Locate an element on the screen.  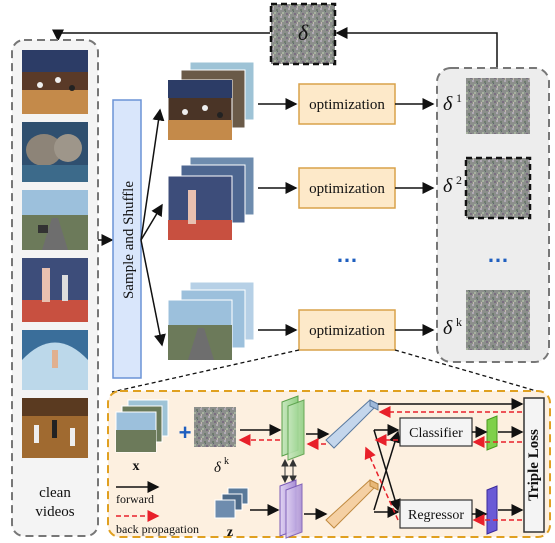
delta-universal-label: δ is located at coordinates (303, 32).